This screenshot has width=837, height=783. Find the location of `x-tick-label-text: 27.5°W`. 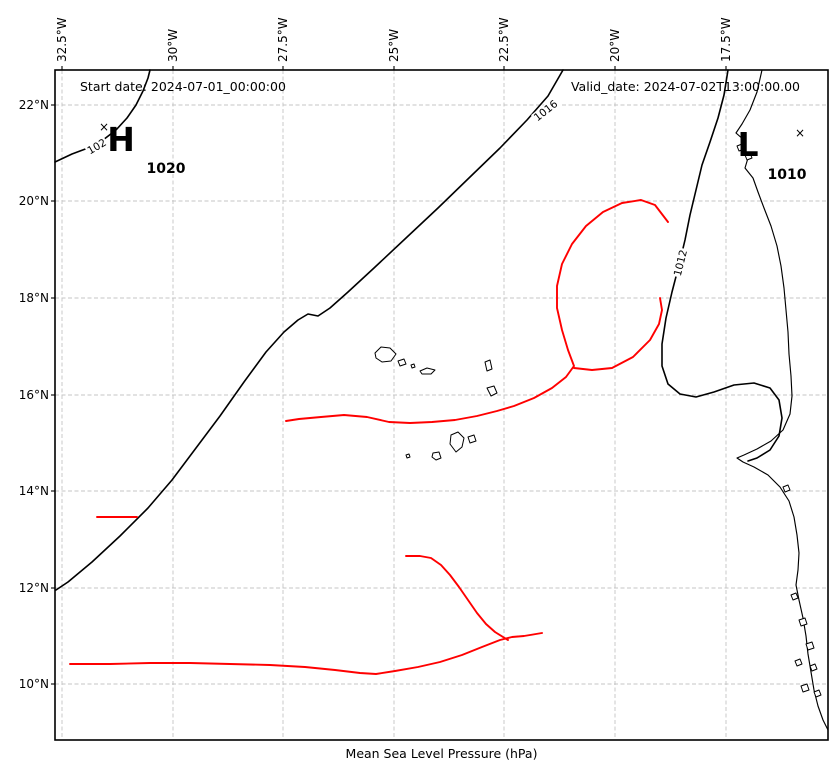

x-tick-label-text: 27.5°W is located at coordinates (283, 39).